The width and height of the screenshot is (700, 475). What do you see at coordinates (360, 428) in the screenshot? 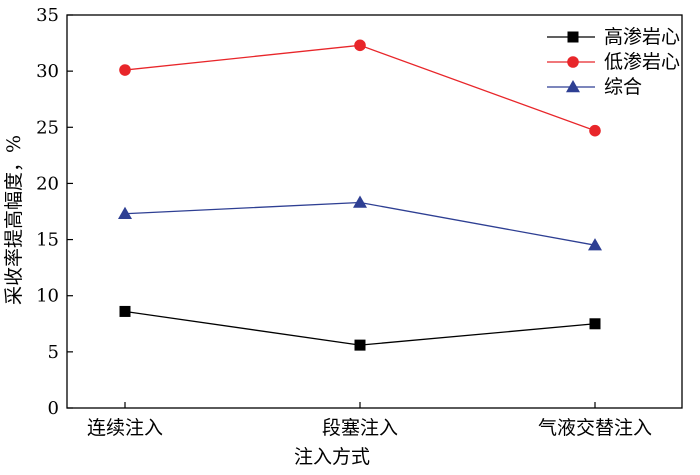
I see `x-tick-label: 段塞注入` at bounding box center [360, 428].